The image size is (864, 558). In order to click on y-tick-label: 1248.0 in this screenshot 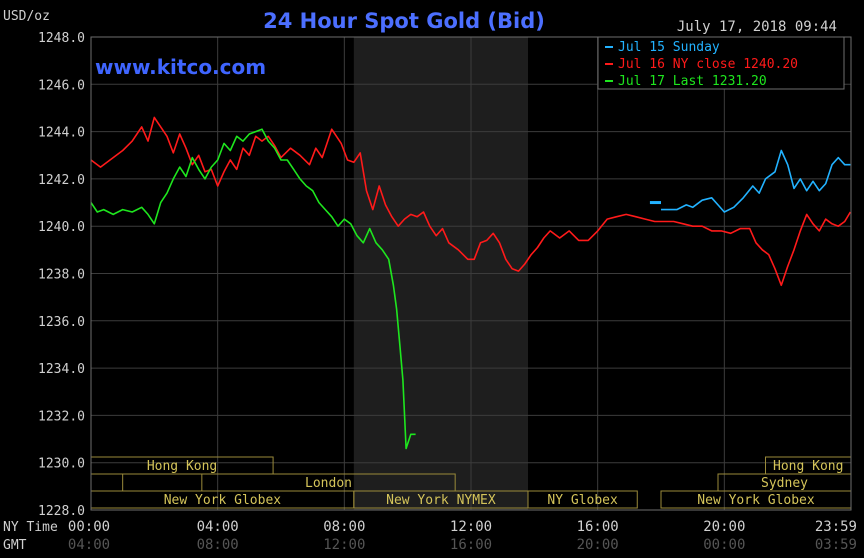, I will do `click(61, 38)`.